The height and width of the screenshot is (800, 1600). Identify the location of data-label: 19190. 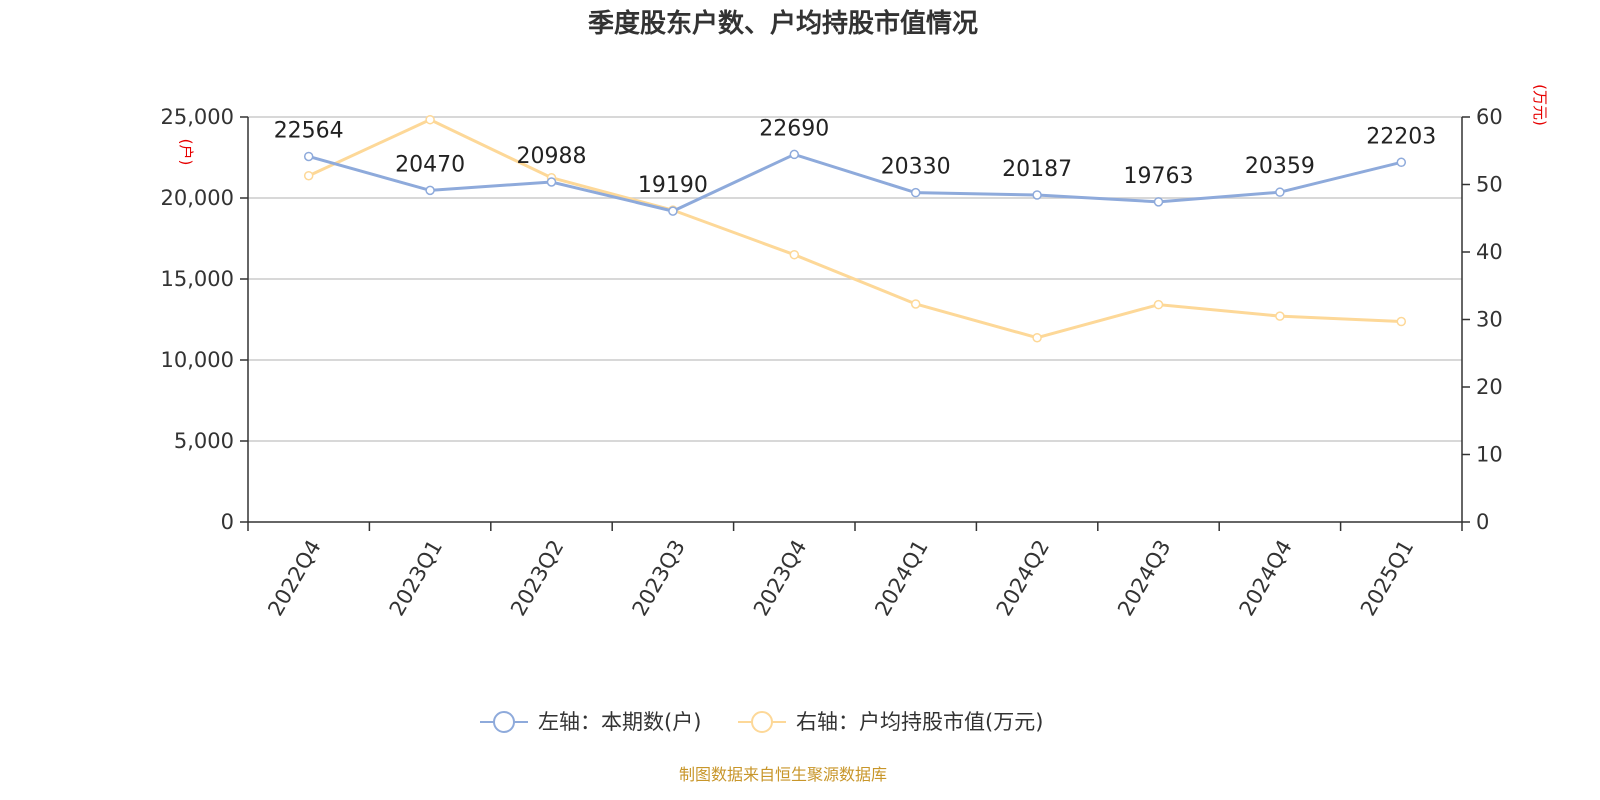
(673, 185).